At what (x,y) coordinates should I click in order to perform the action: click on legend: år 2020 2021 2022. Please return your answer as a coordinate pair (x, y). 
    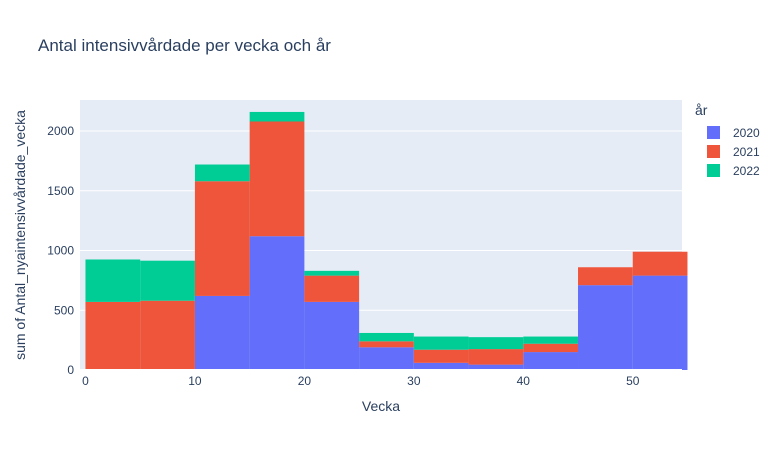
    Looking at the image, I should click on (727, 140).